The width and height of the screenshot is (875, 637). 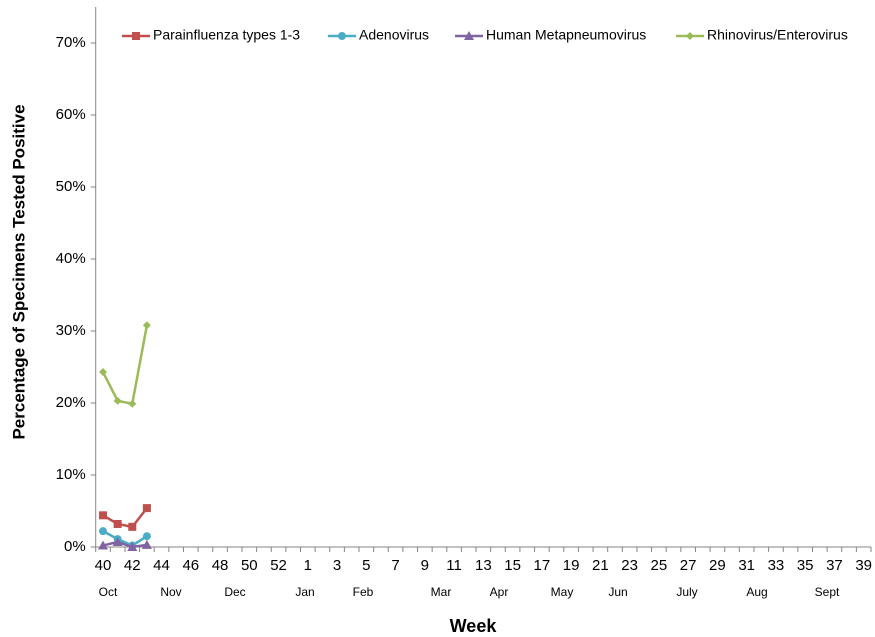 I want to click on x-tick-label: 33, so click(x=776, y=565).